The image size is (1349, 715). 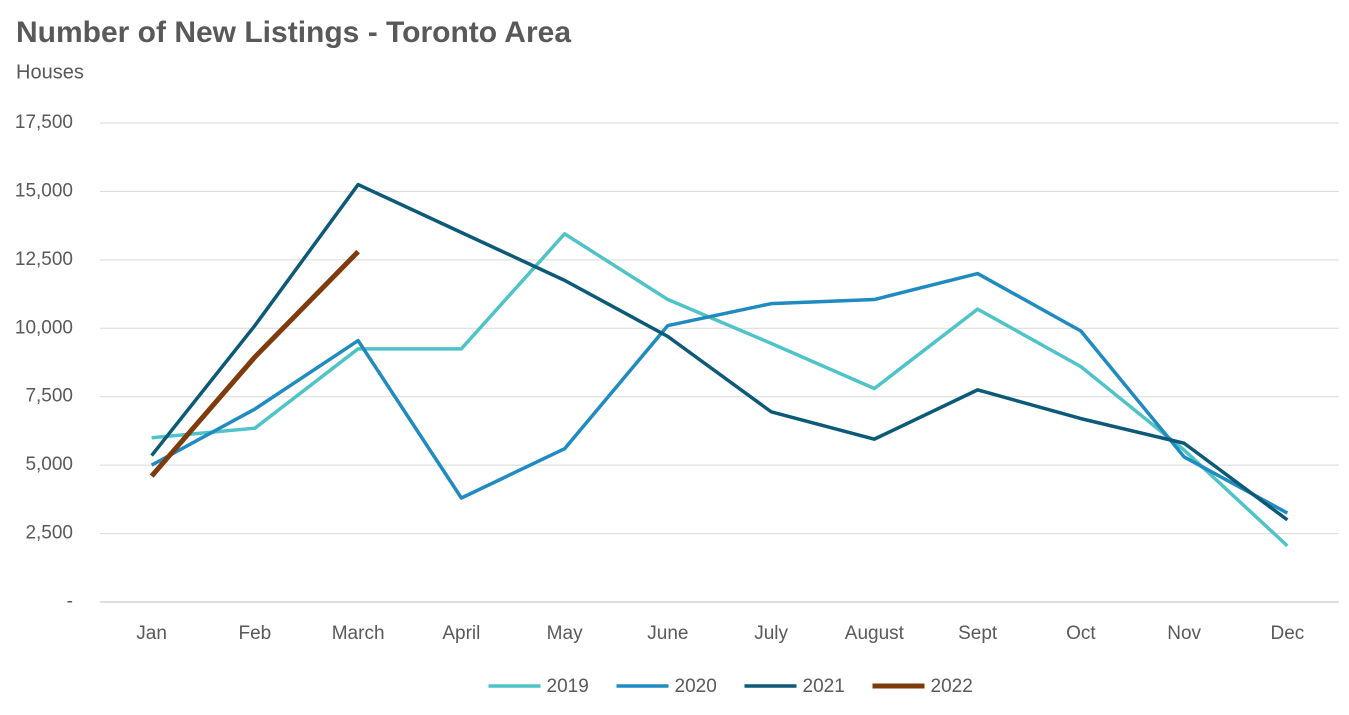 What do you see at coordinates (696, 686) in the screenshot?
I see `legend-label: 2020` at bounding box center [696, 686].